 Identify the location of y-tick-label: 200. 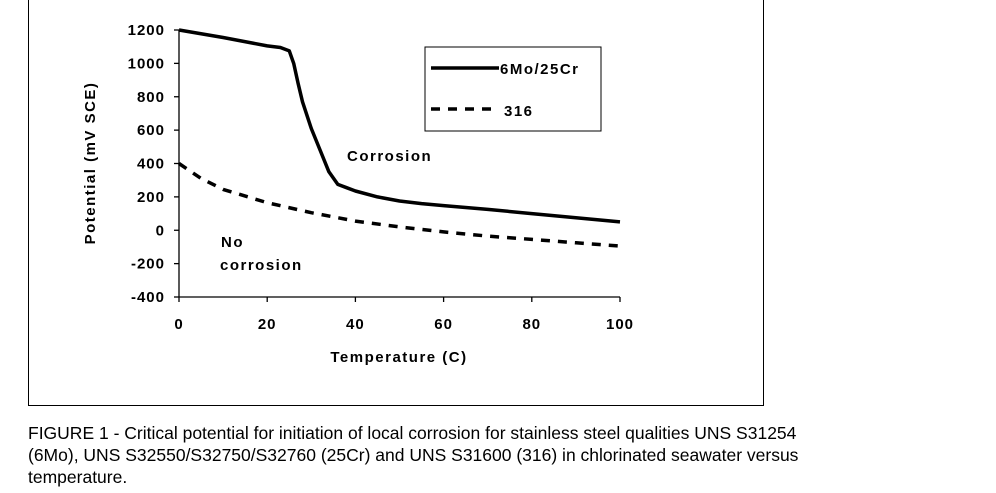
(151, 197).